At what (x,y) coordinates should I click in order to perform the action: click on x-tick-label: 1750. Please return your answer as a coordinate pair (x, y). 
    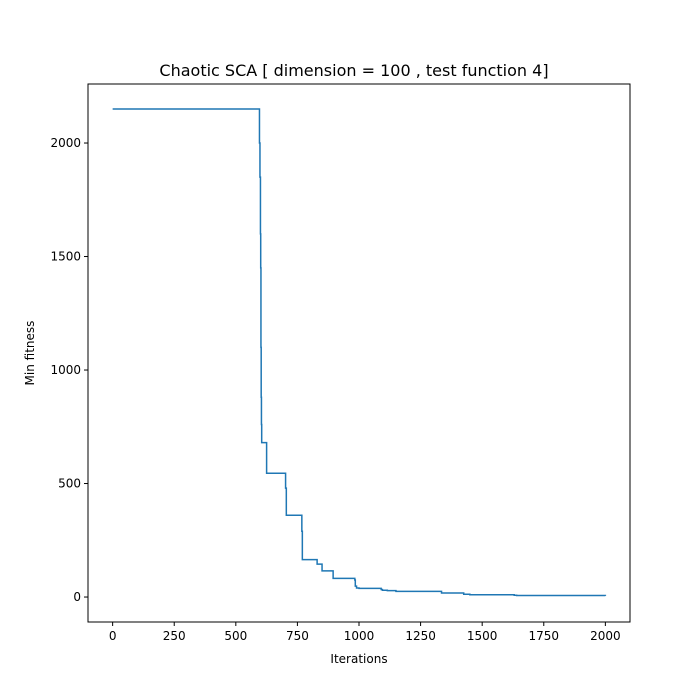
    Looking at the image, I should click on (543, 636).